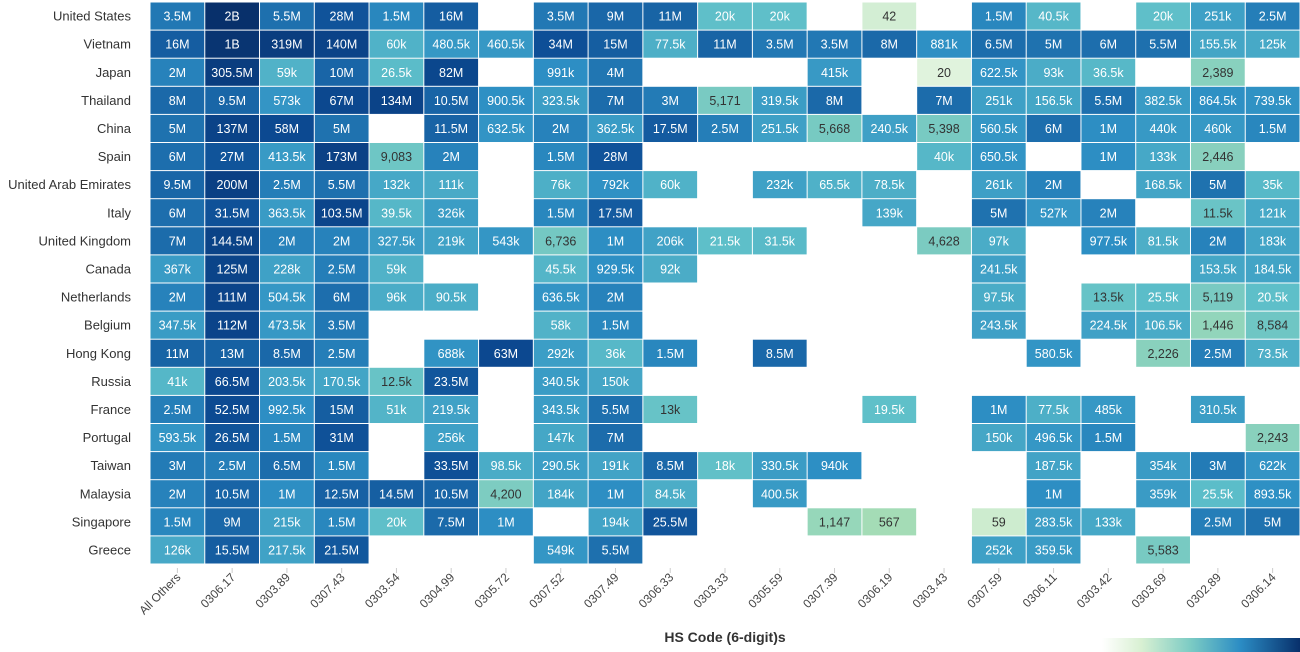 The height and width of the screenshot is (652, 1300). I want to click on cell-value-label: 66.5M, so click(232, 382).